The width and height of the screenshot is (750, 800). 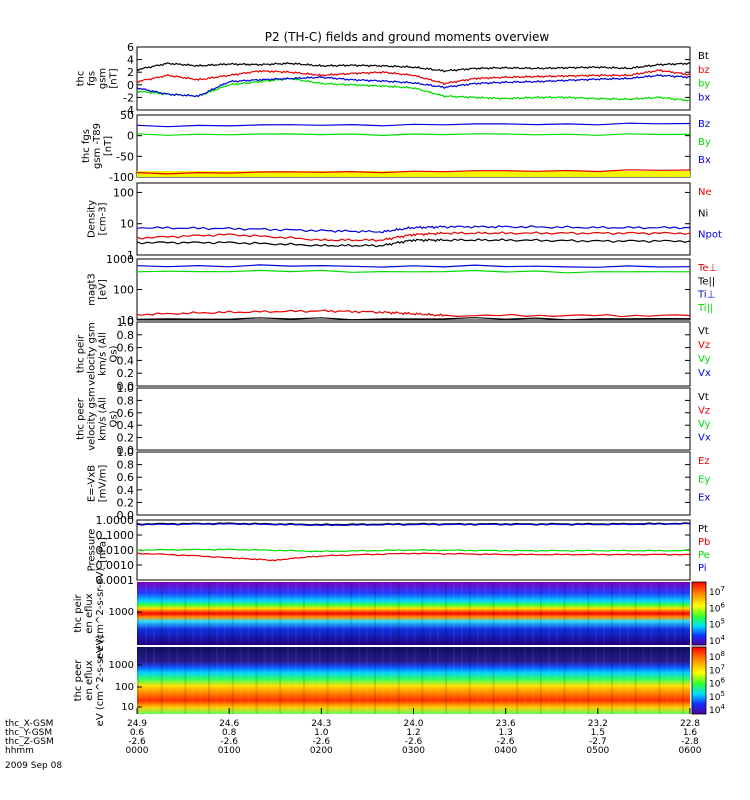 What do you see at coordinates (704, 345) in the screenshot?
I see `legend-entry: Vz` at bounding box center [704, 345].